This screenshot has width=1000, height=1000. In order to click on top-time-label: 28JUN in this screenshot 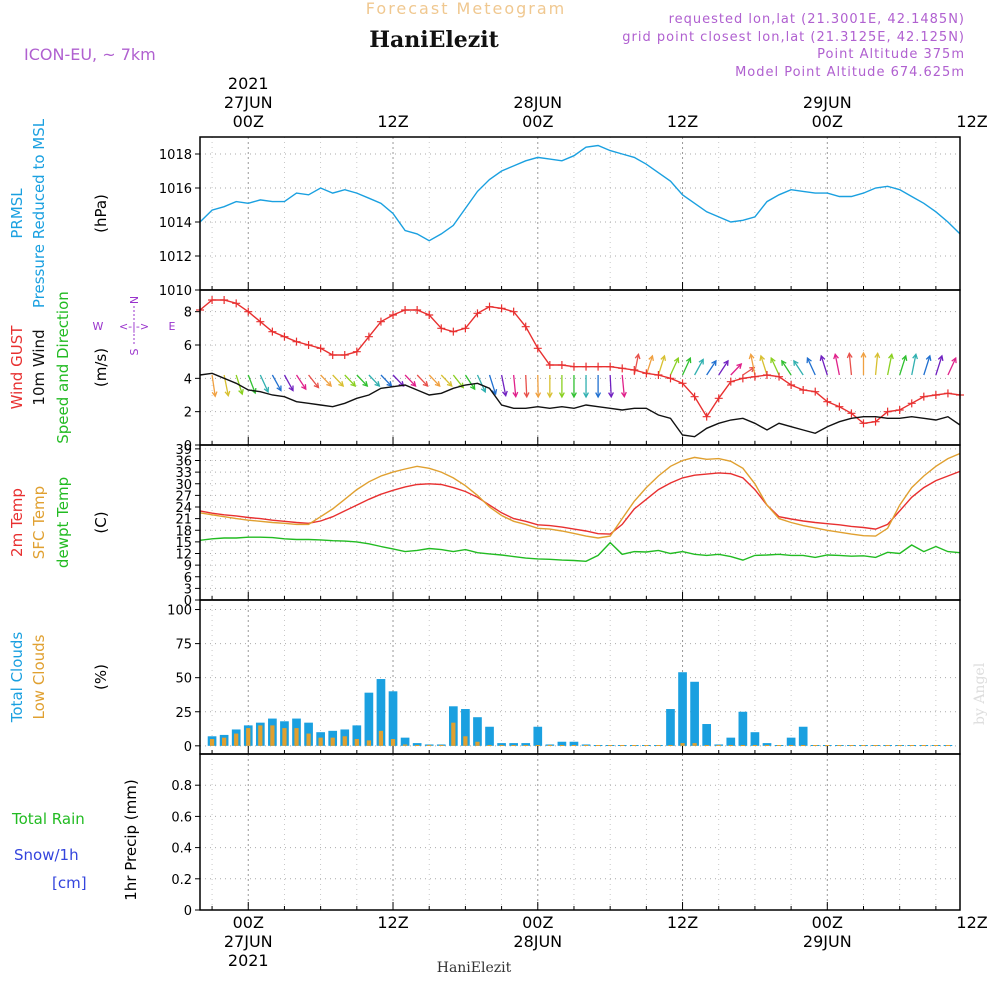, I will do `click(537, 102)`.